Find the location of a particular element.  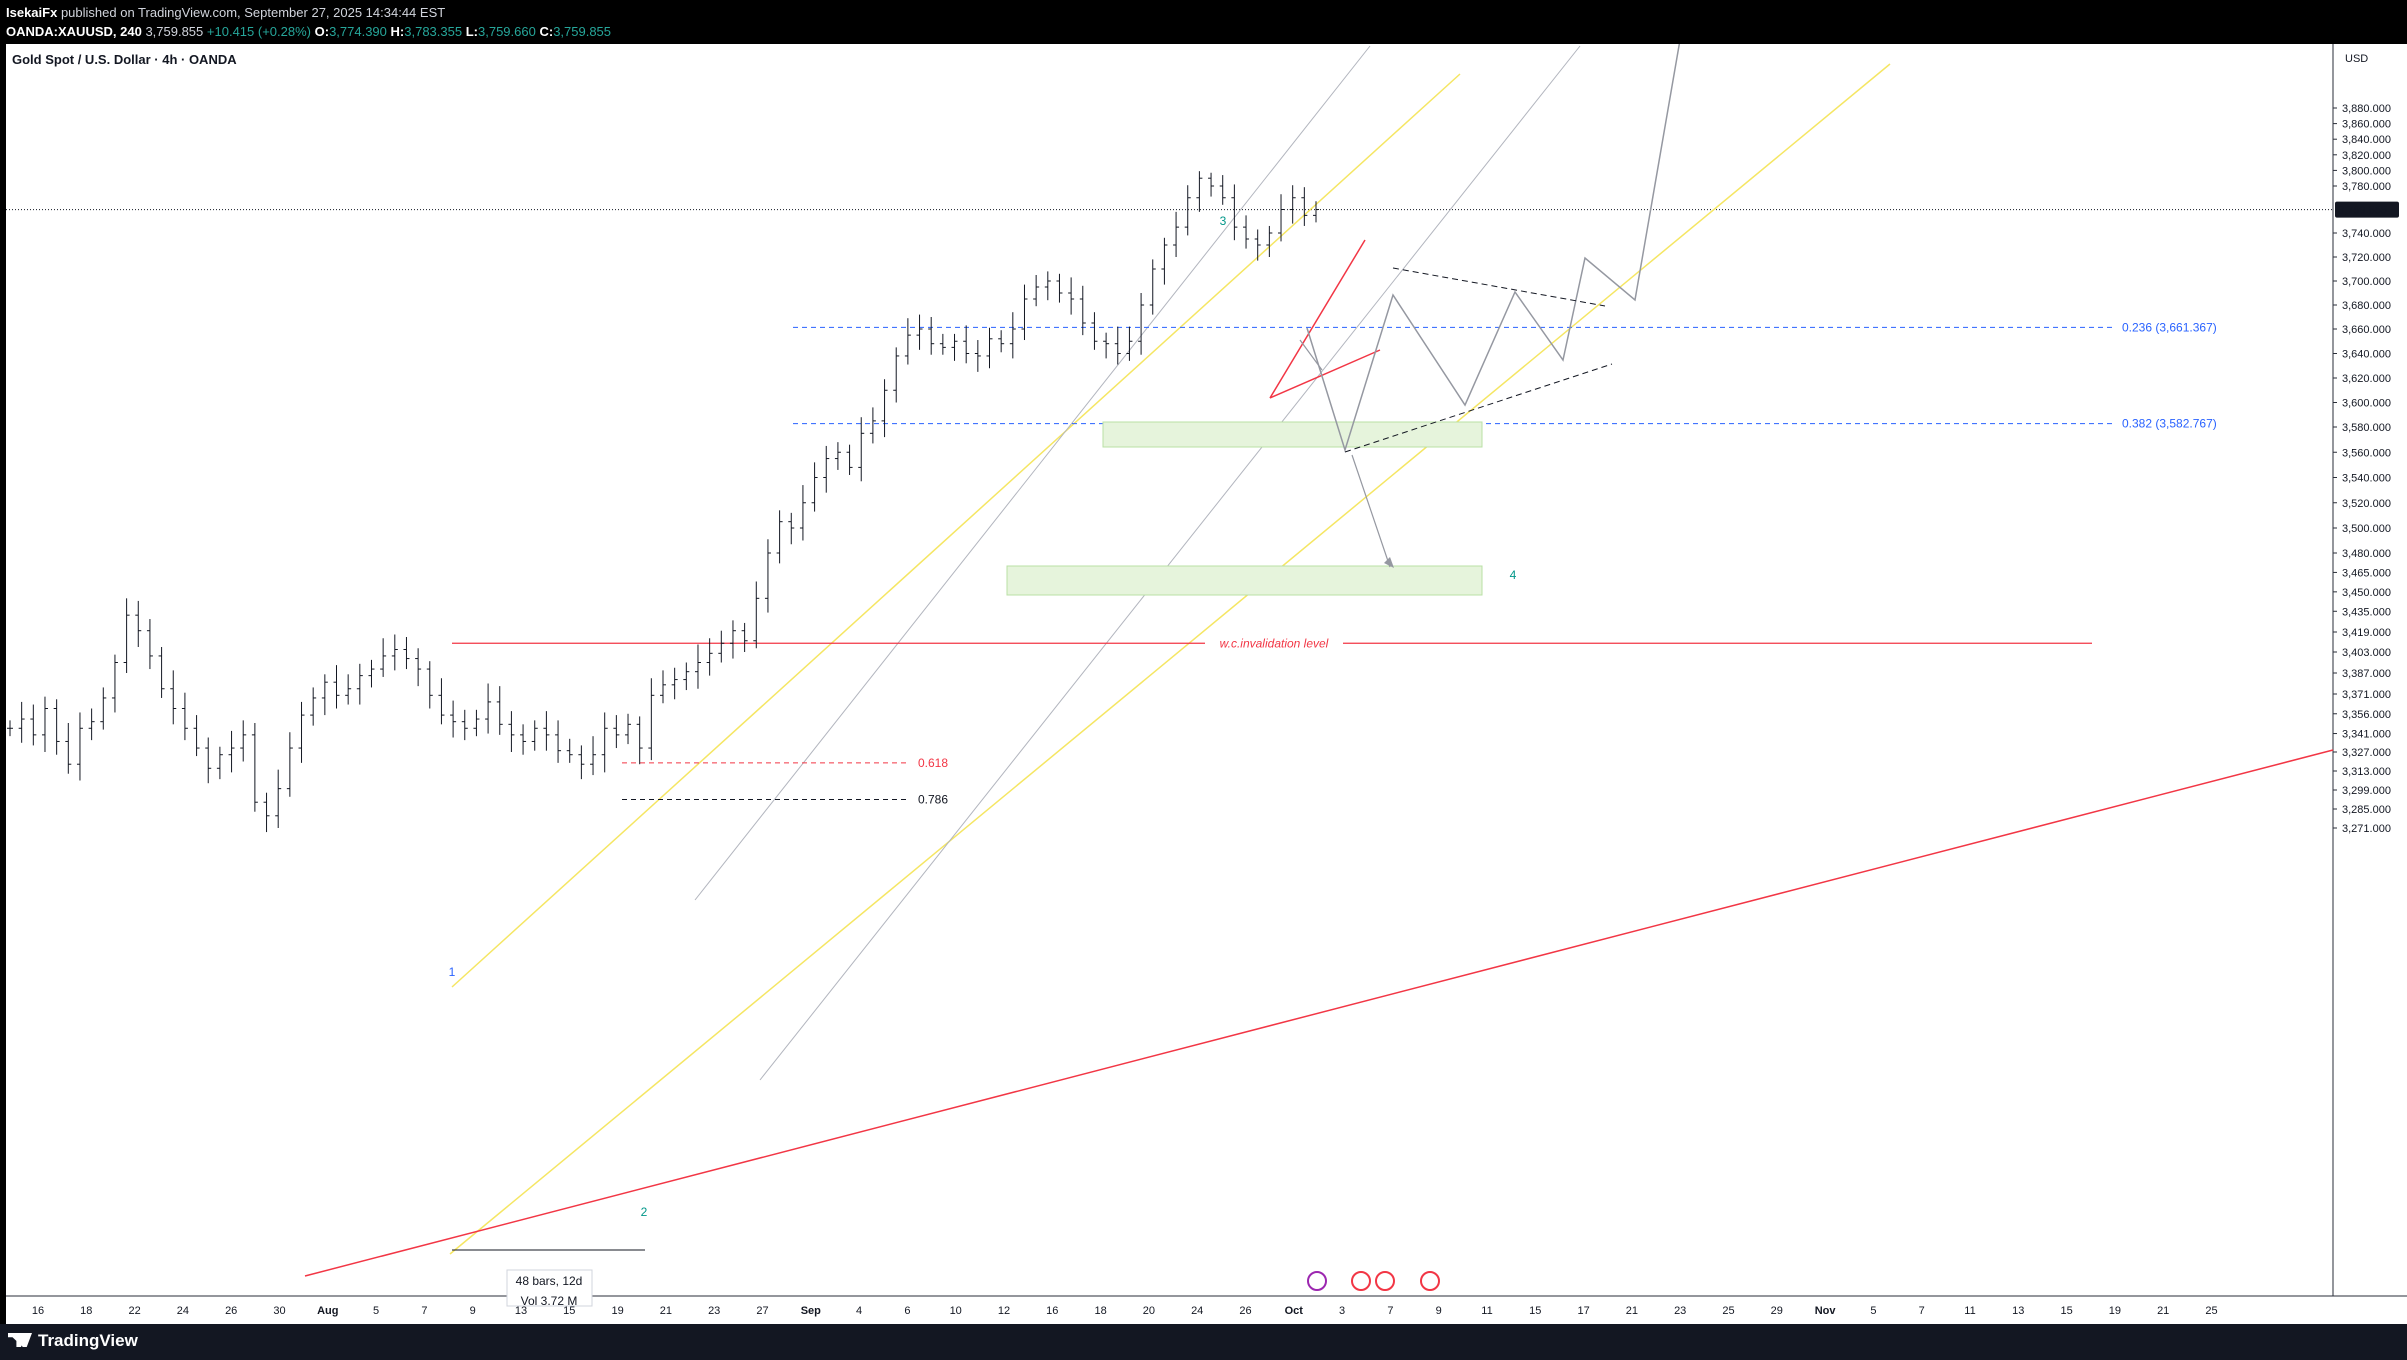

price-tick-label: 3,840.000 is located at coordinates (2366, 140).